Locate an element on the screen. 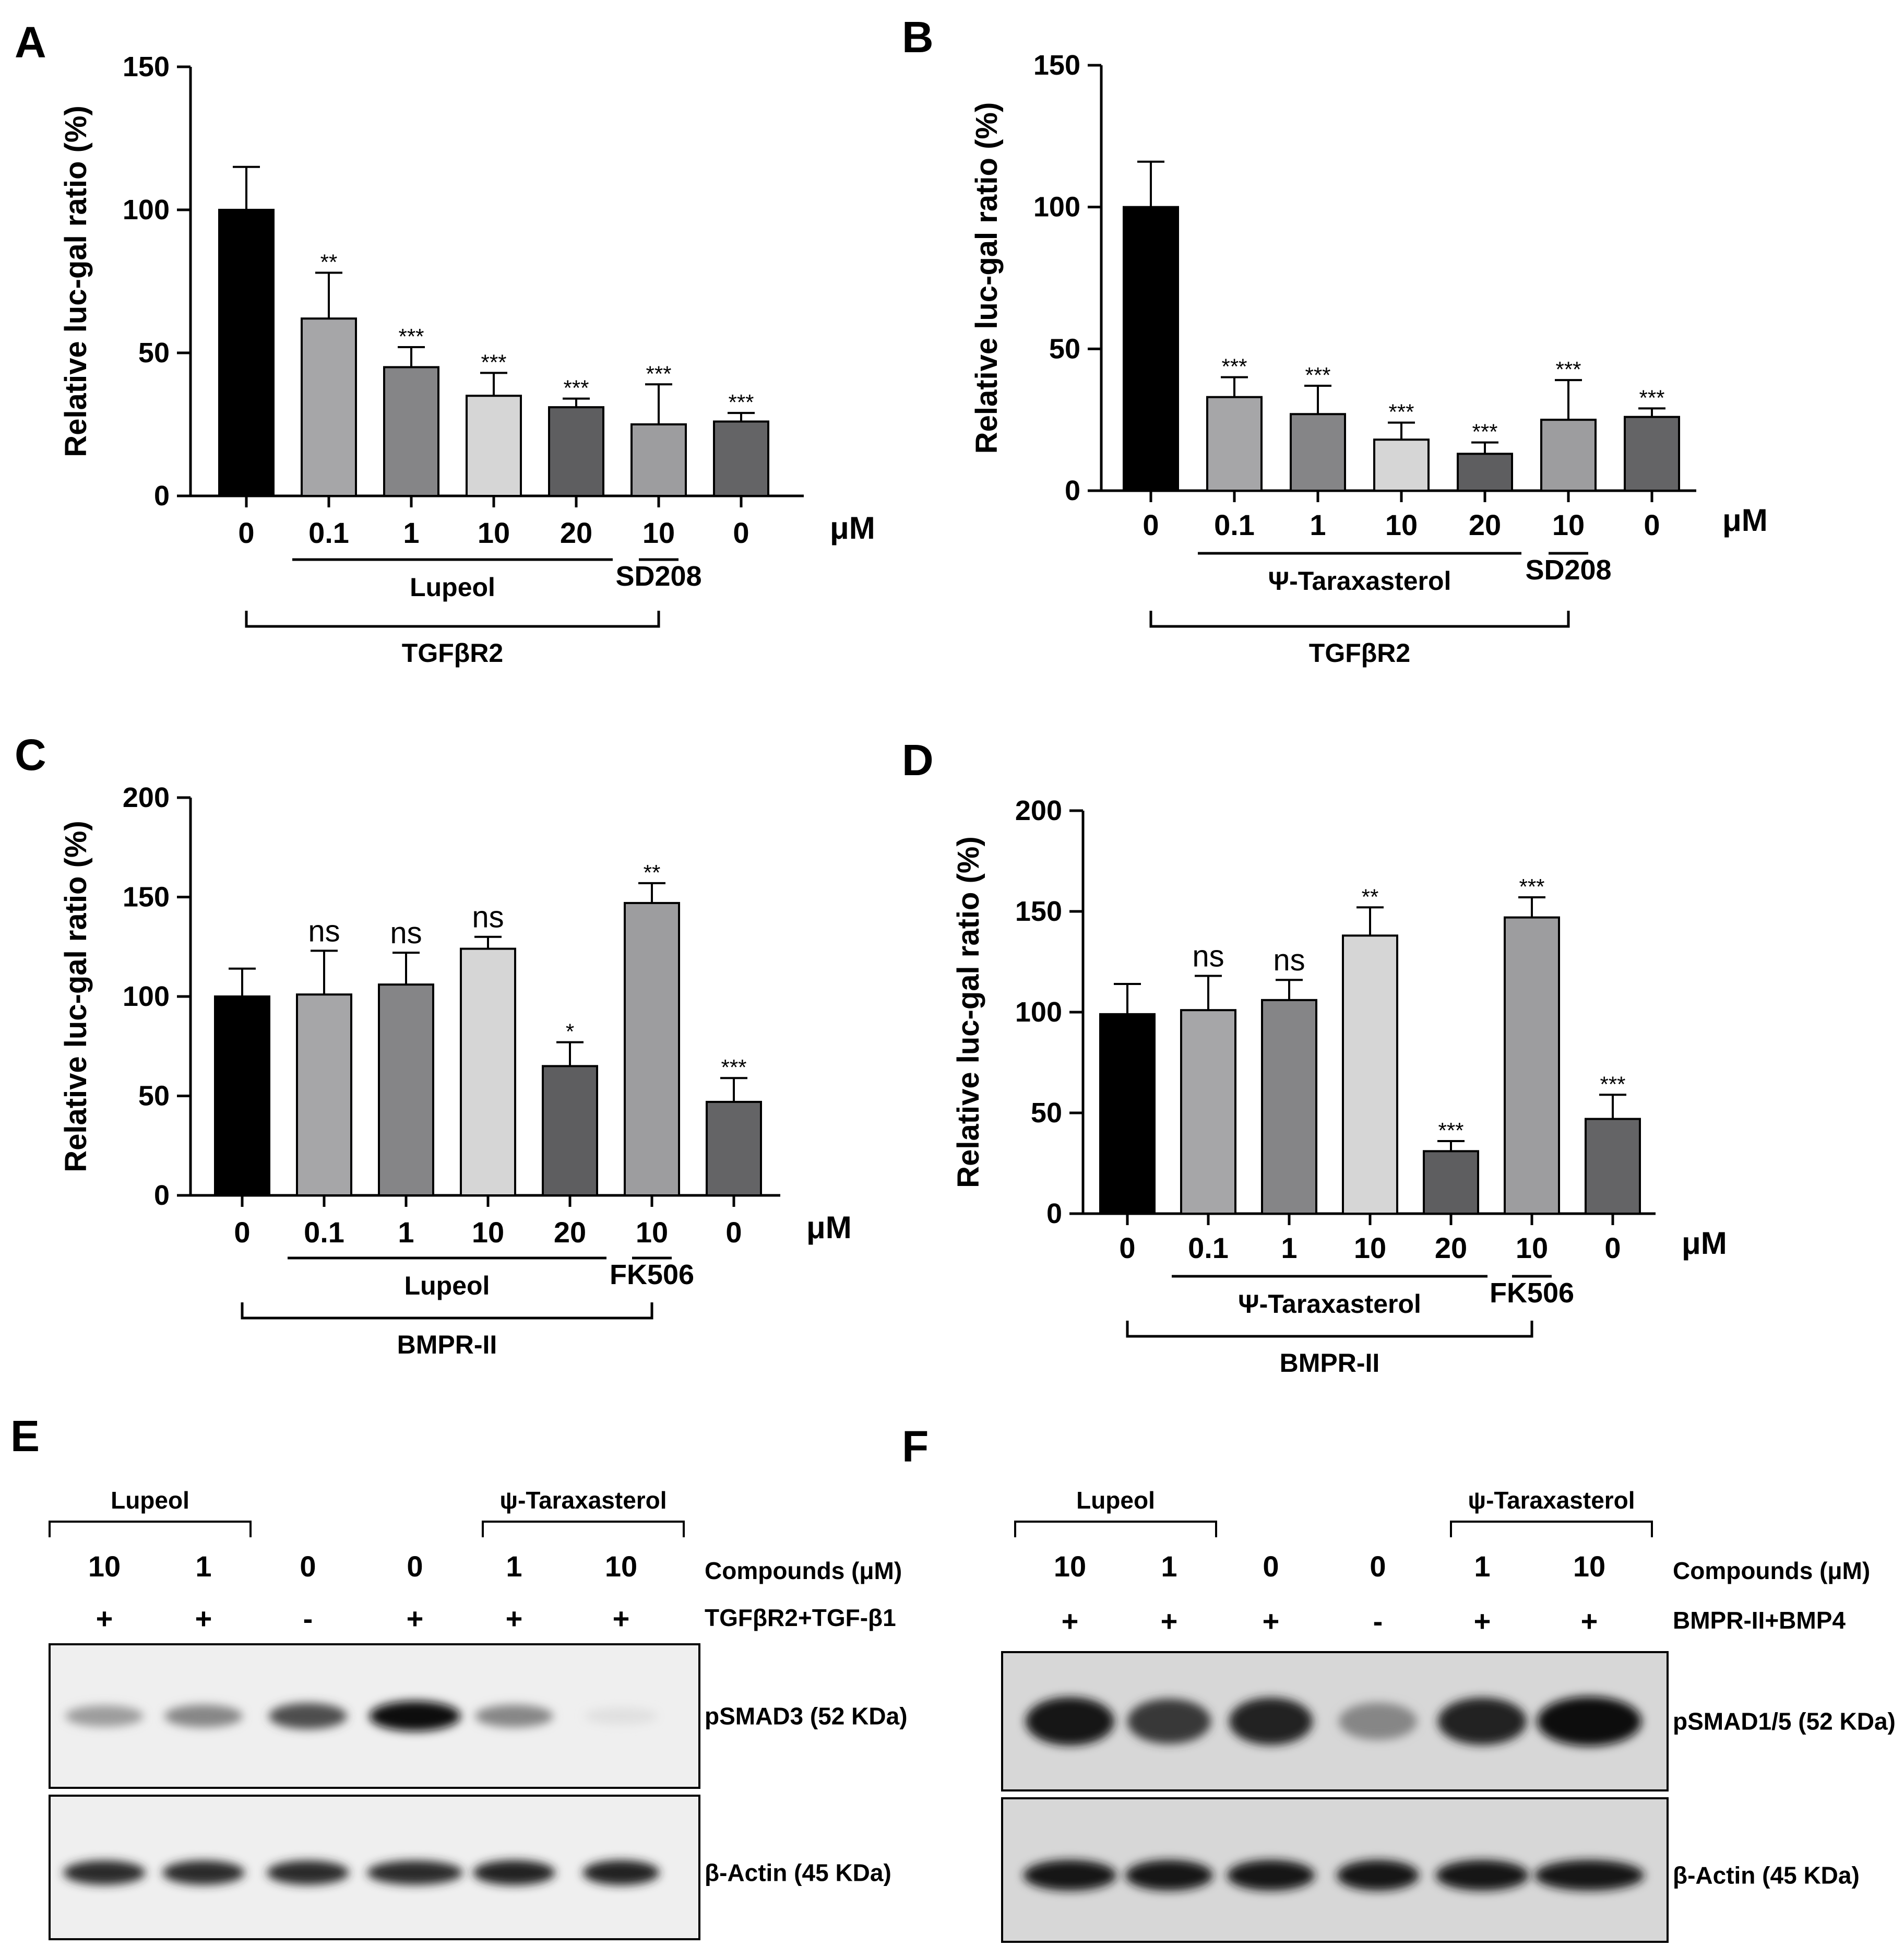 The height and width of the screenshot is (1946, 1904). band1-label: pSMAD1/5 (52 KDa) is located at coordinates (1784, 1722).